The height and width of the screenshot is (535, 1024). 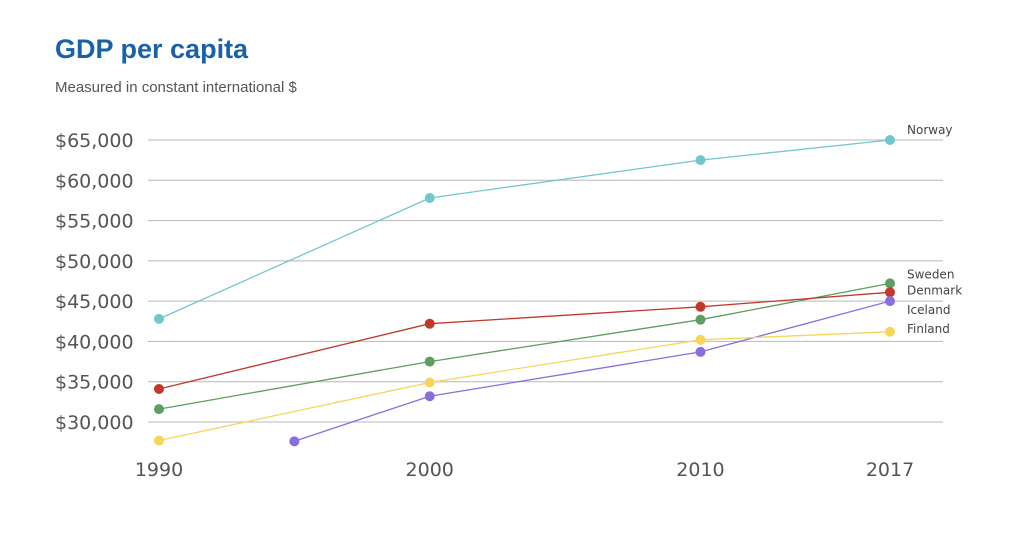 I want to click on x-tick-label: 1990, so click(x=159, y=470).